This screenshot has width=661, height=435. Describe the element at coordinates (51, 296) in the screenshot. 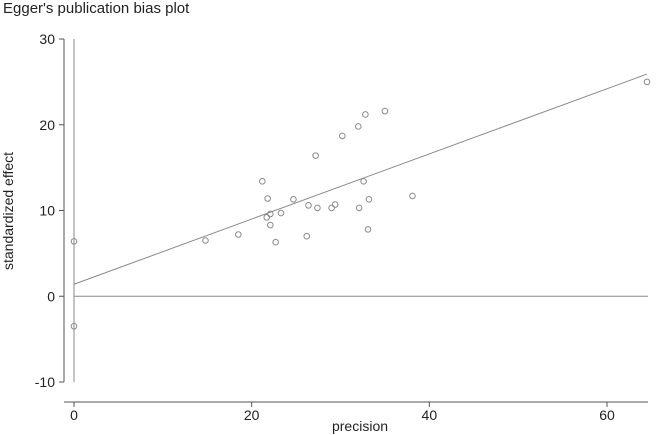

I see `y-tick-label: 0` at that location.